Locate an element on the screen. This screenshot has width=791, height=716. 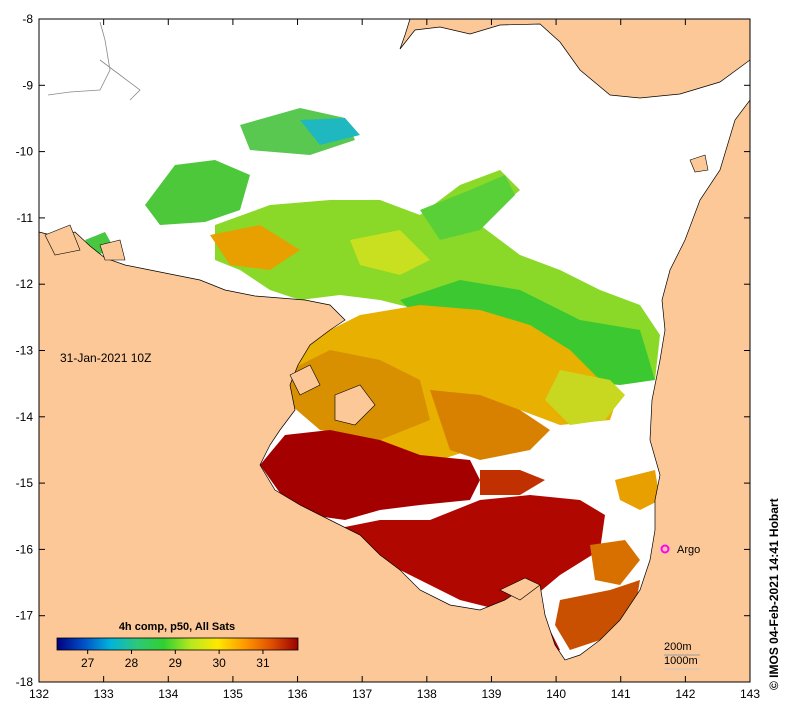
y-tick-label: -10 is located at coordinates (25, 152).